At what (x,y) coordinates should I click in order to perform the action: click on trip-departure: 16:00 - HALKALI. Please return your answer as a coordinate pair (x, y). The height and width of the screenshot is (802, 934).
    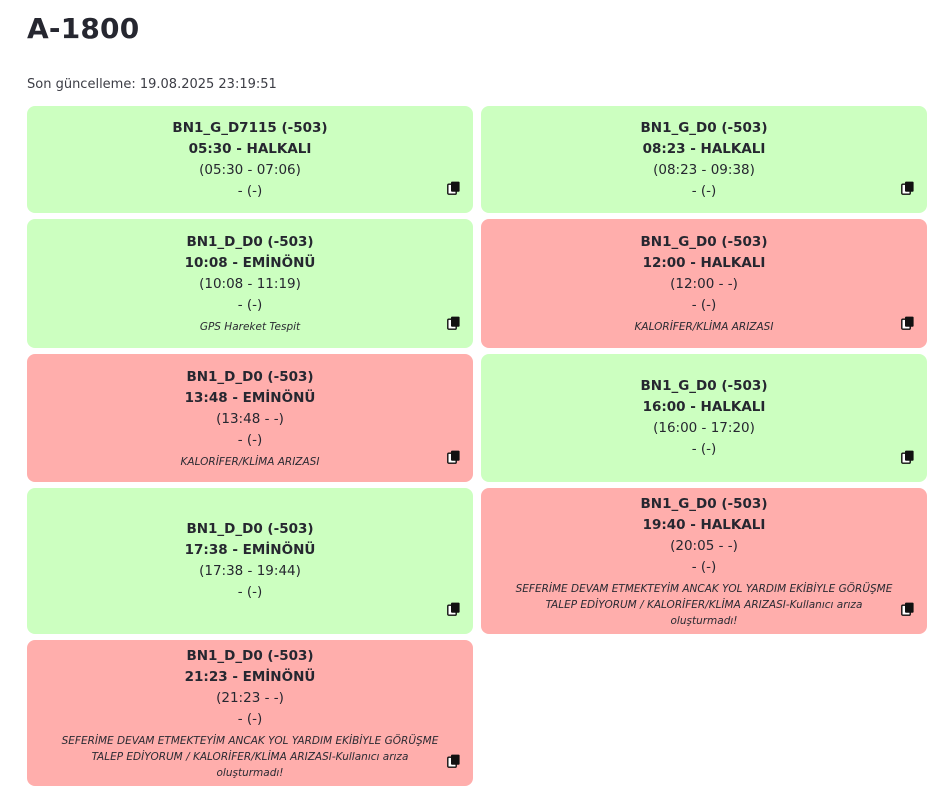
    Looking at the image, I should click on (704, 407).